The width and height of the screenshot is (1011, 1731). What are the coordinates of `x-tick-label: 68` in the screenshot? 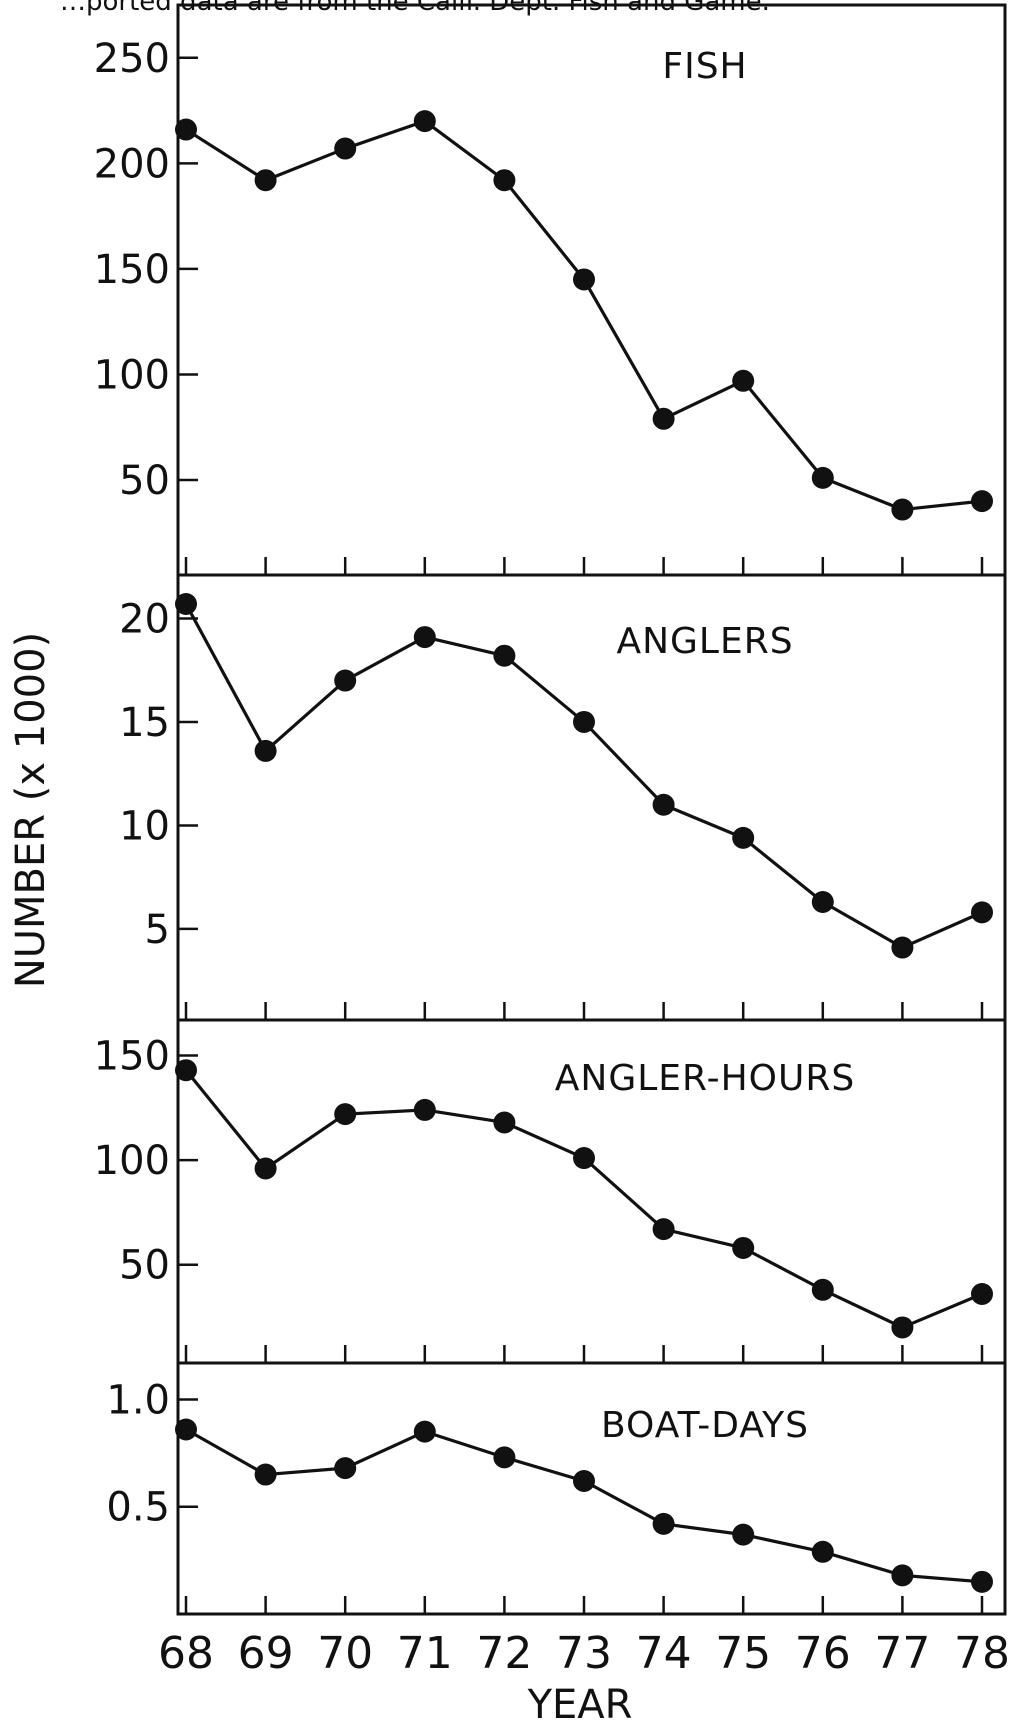 It's located at (186, 1653).